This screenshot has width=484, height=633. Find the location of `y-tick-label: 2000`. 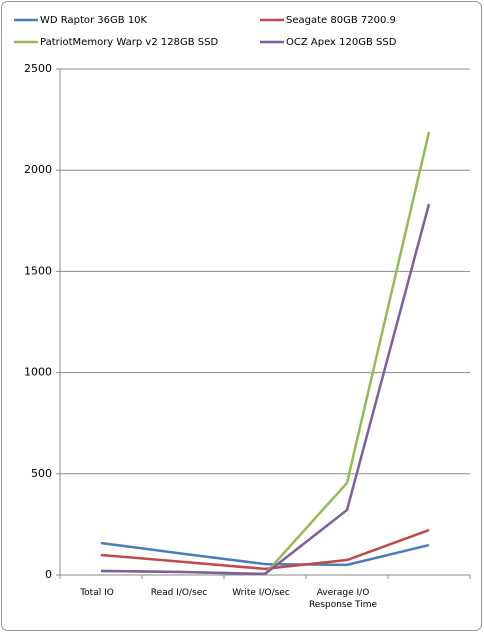

y-tick-label: 2000 is located at coordinates (38, 169).